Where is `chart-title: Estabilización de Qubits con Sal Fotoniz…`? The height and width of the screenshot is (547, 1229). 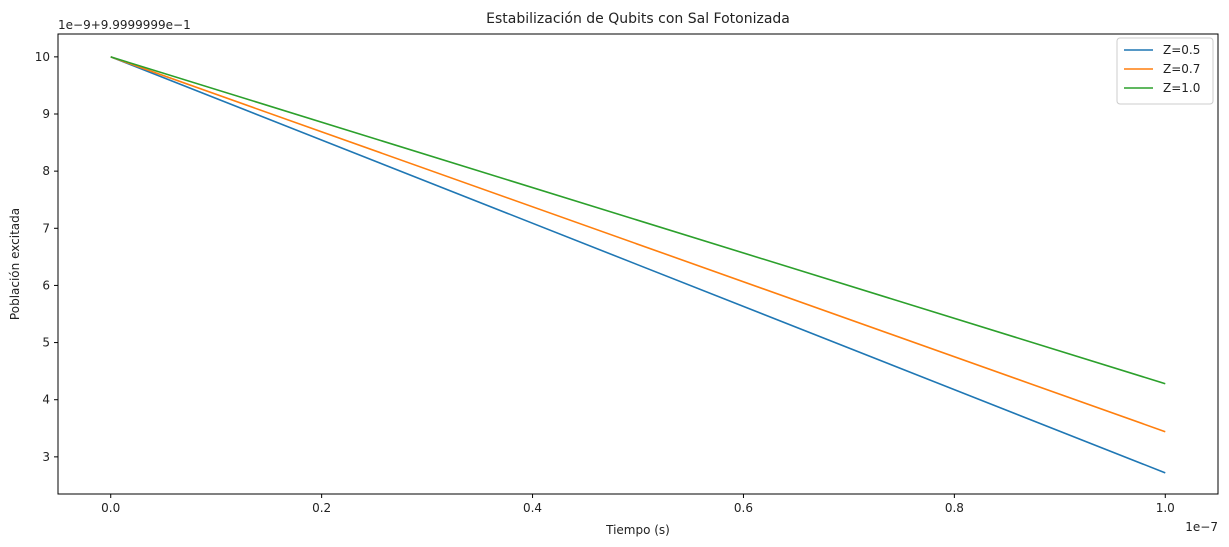
chart-title: Estabilización de Qubits con Sal Fotoniz… is located at coordinates (638, 19).